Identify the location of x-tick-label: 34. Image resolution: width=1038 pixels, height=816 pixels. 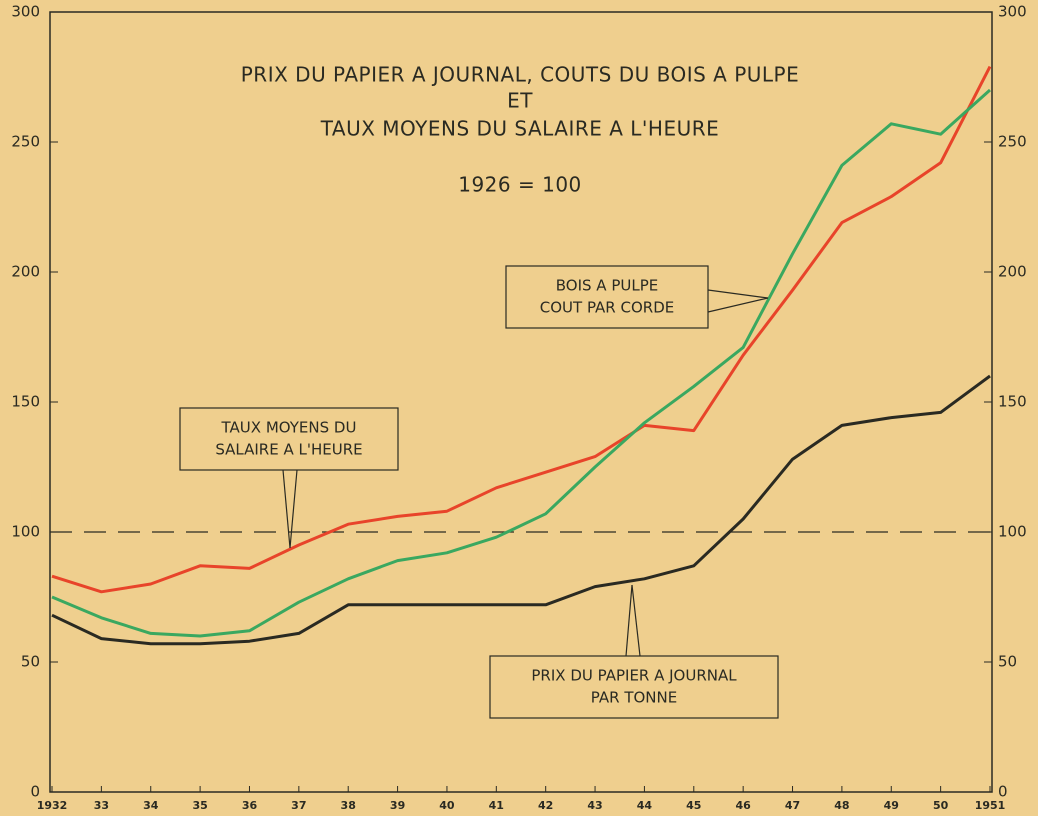
(151, 805).